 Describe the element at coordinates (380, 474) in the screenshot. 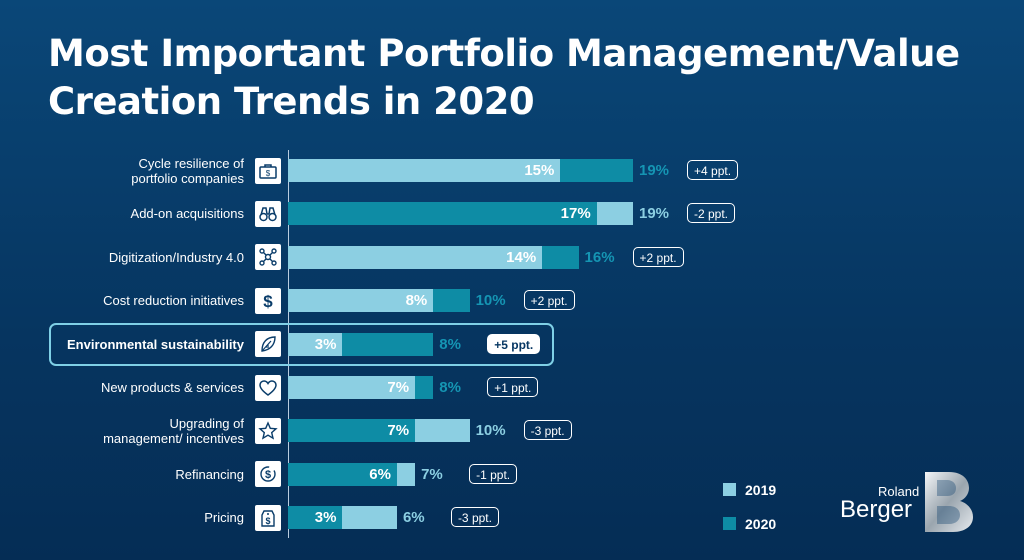

I see `value-label-inside: 6%` at that location.